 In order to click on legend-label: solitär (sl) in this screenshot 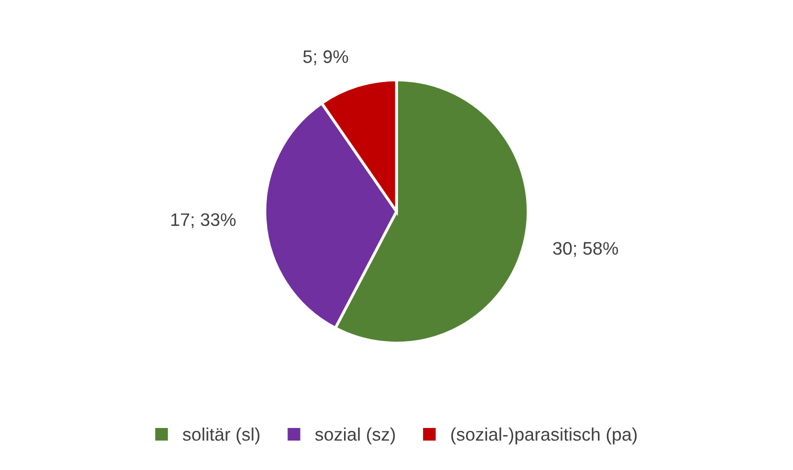, I will do `click(221, 436)`.